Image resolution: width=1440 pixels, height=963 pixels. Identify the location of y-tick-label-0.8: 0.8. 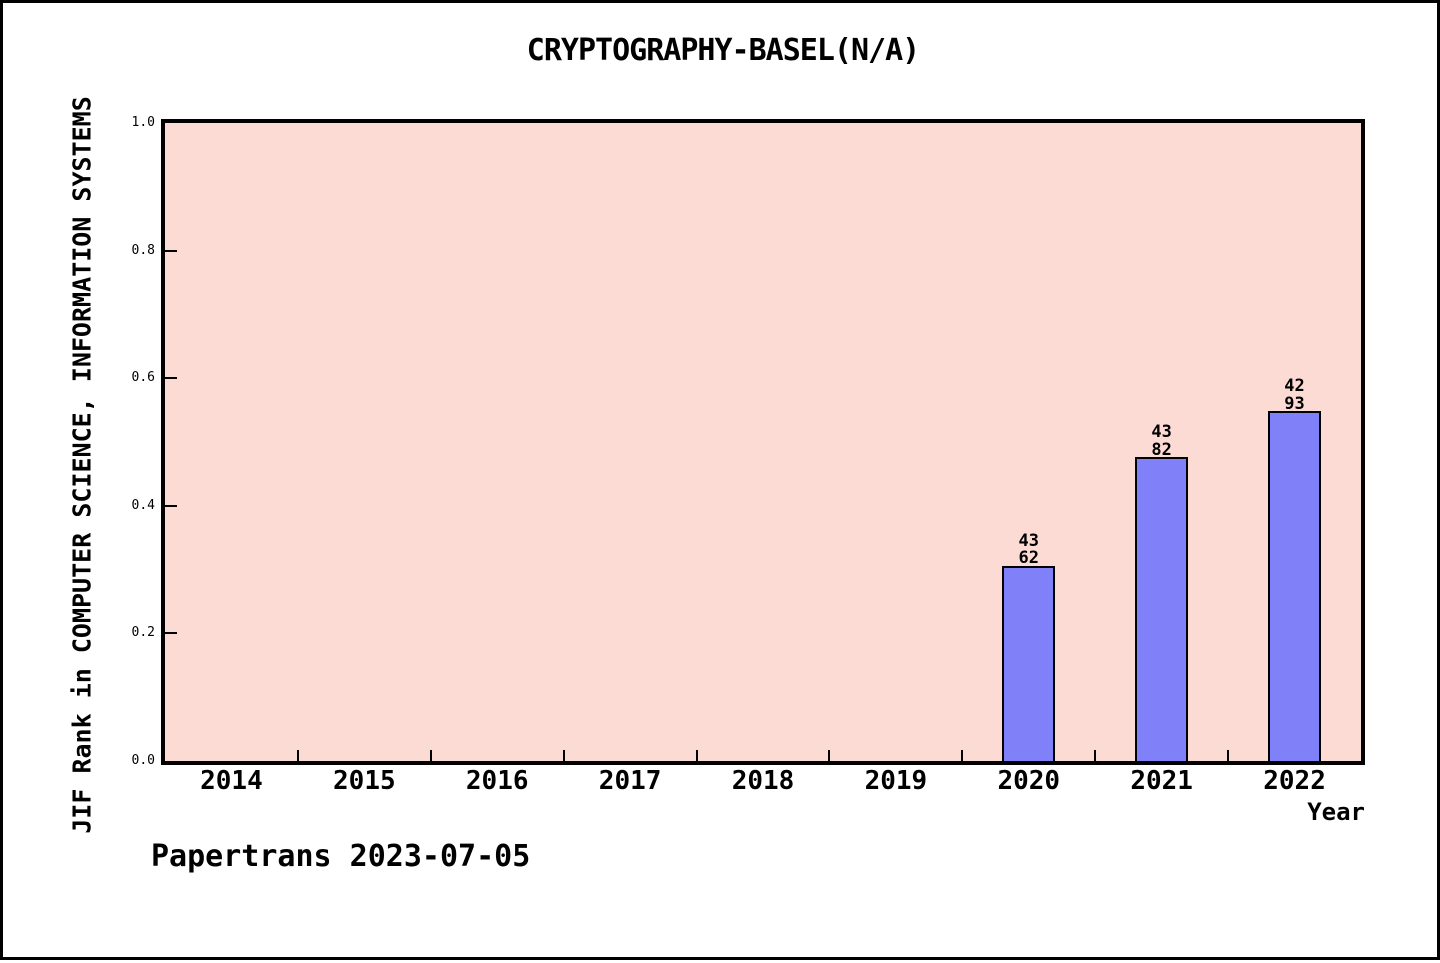
(143, 250).